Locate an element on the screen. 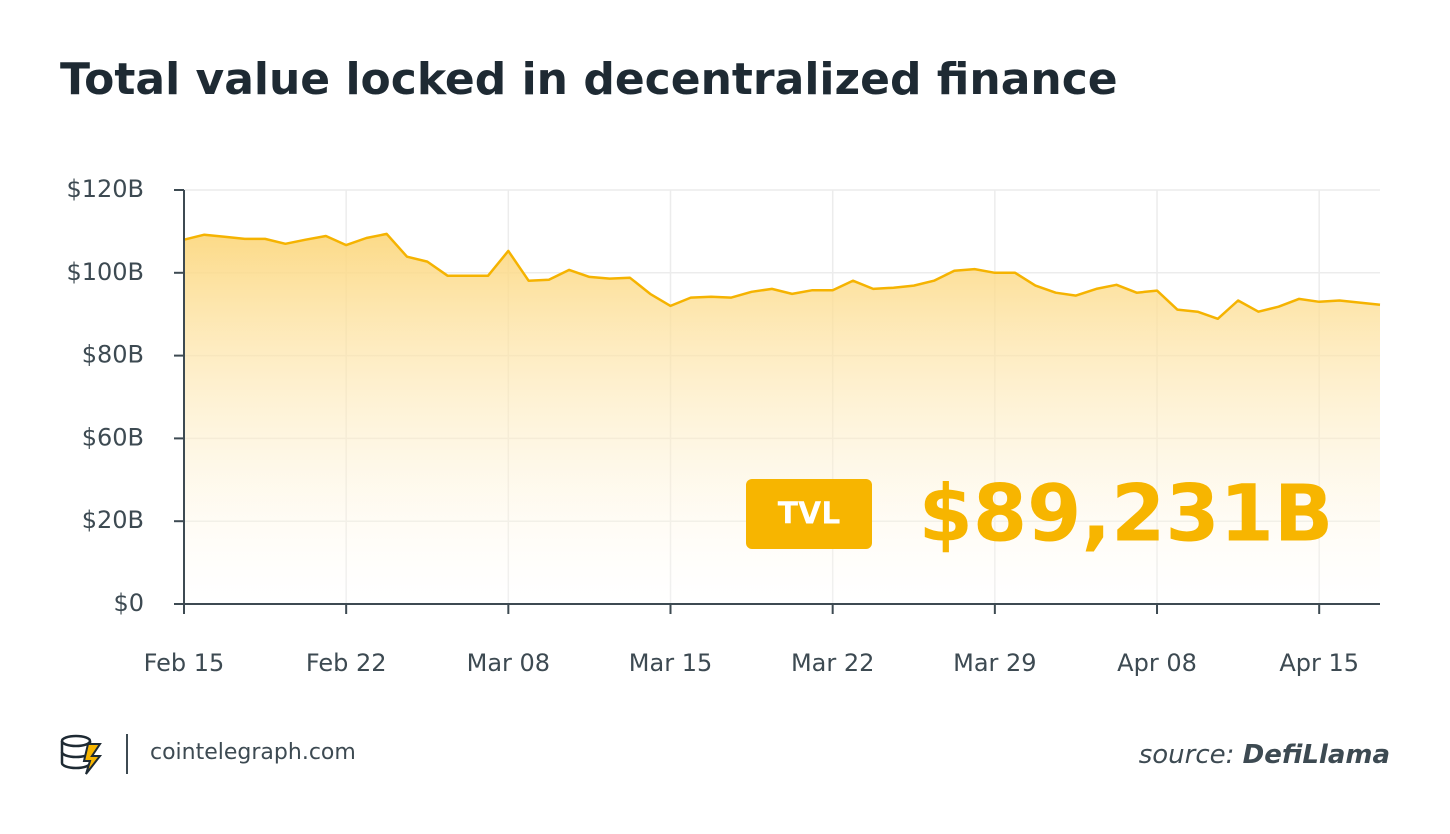  source: source: DefiLlama is located at coordinates (1264, 755).